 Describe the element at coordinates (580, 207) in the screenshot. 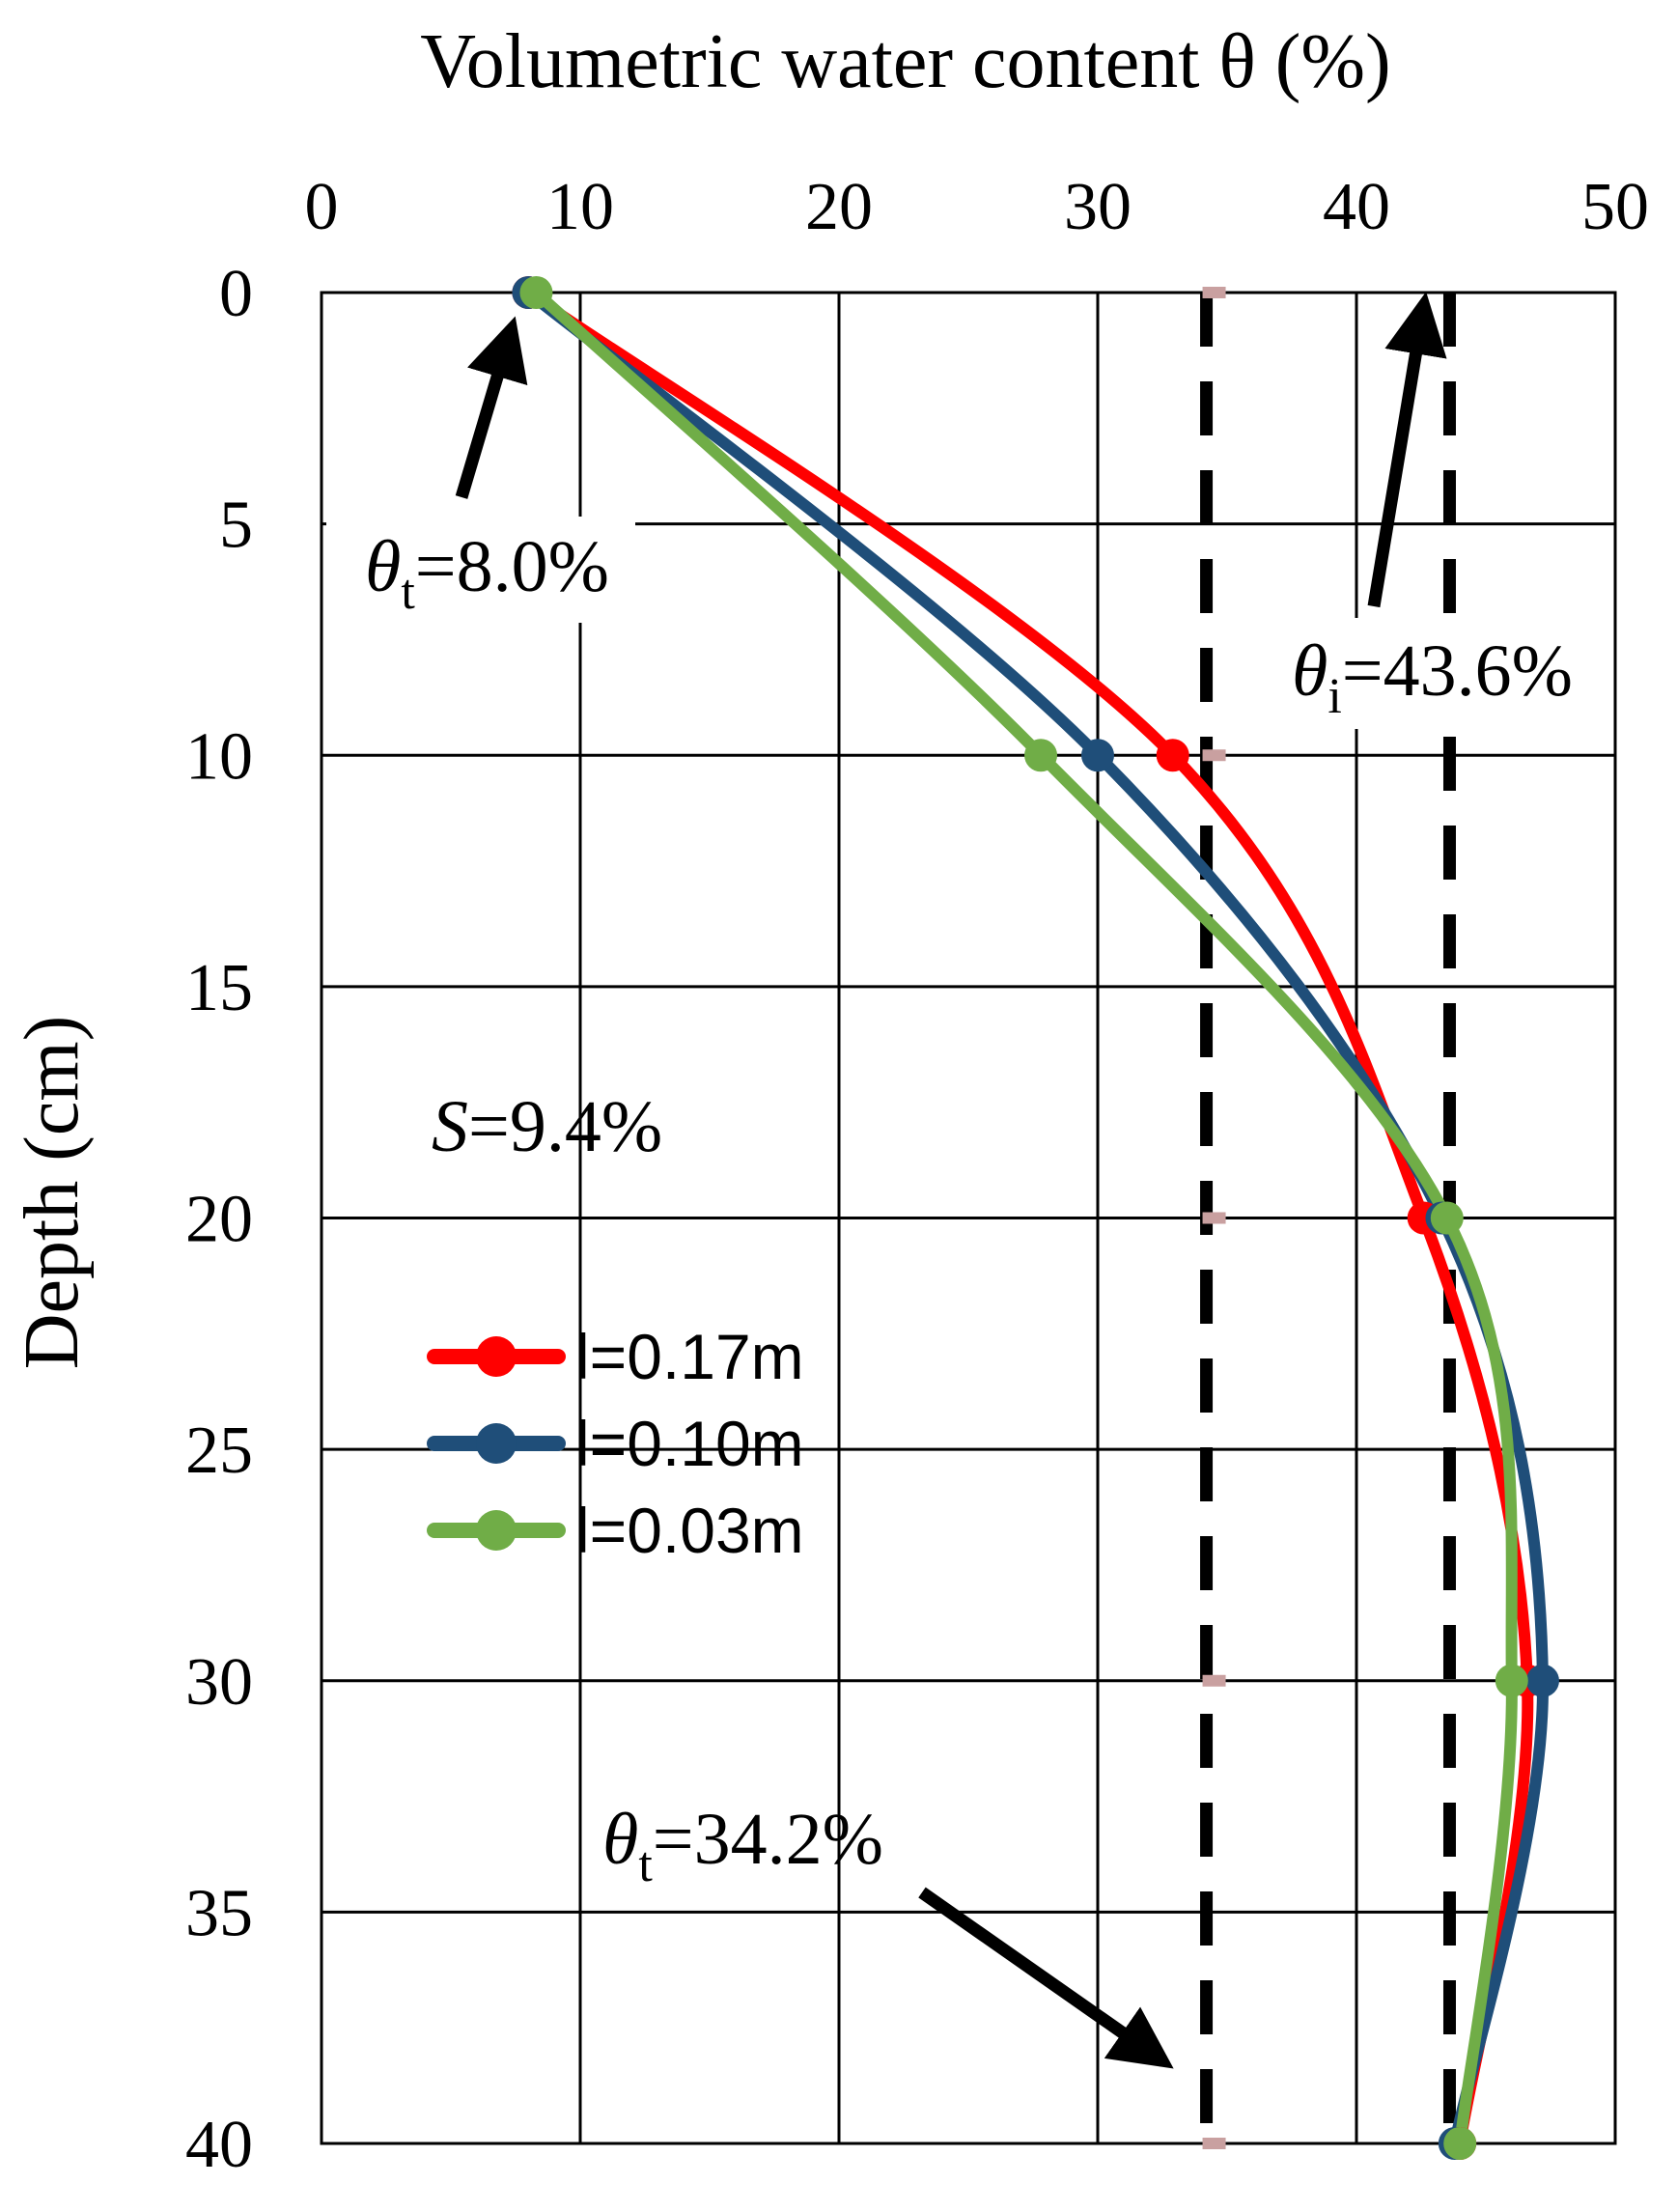

I see `x-tick-label: 10` at that location.